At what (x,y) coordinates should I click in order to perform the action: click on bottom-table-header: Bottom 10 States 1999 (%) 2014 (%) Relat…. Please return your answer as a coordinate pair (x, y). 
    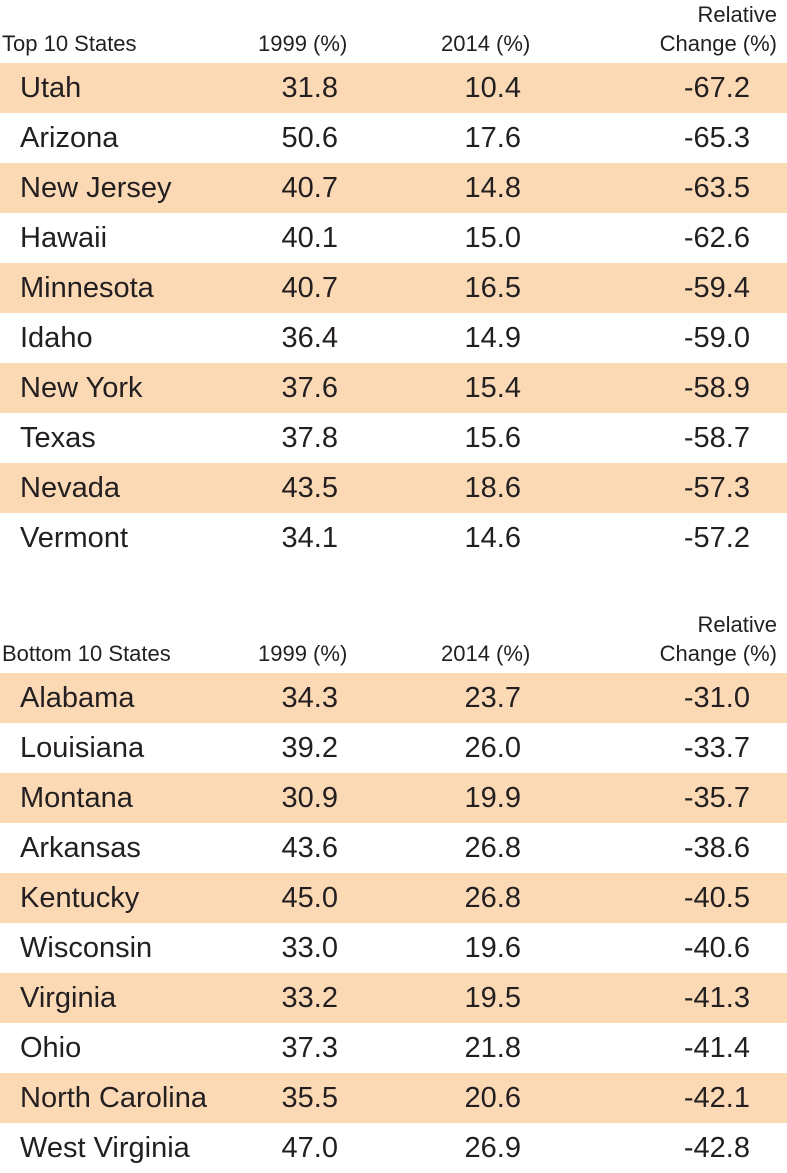
    Looking at the image, I should click on (393, 641).